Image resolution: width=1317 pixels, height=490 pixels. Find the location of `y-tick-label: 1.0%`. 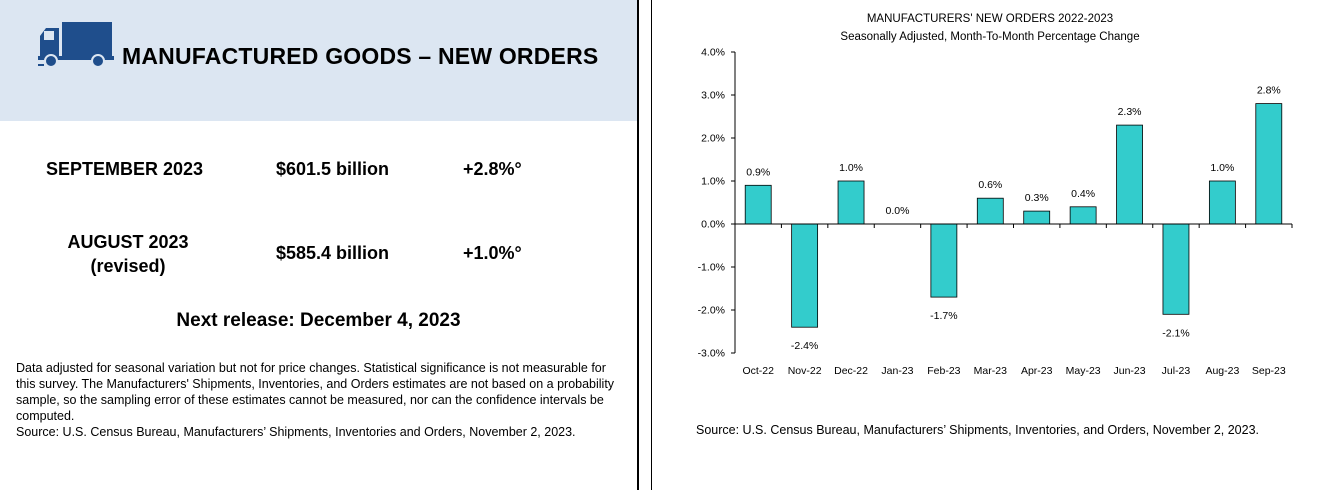

y-tick-label: 1.0% is located at coordinates (713, 182).